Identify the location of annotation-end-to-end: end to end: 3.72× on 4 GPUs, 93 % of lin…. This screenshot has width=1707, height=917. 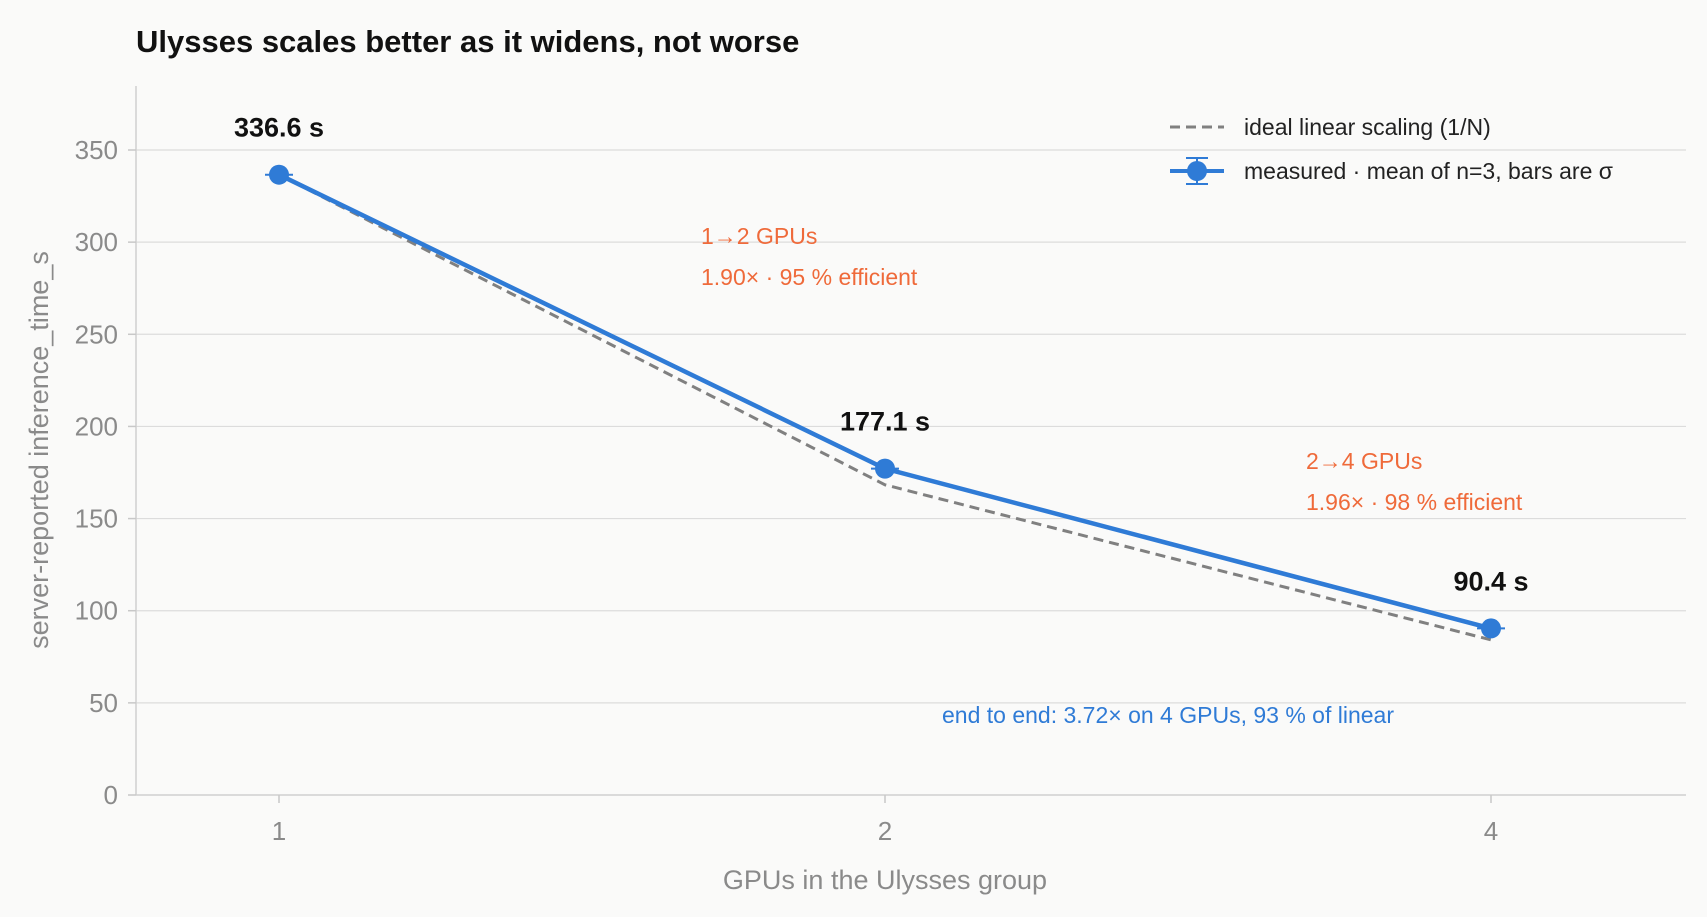
(1168, 715).